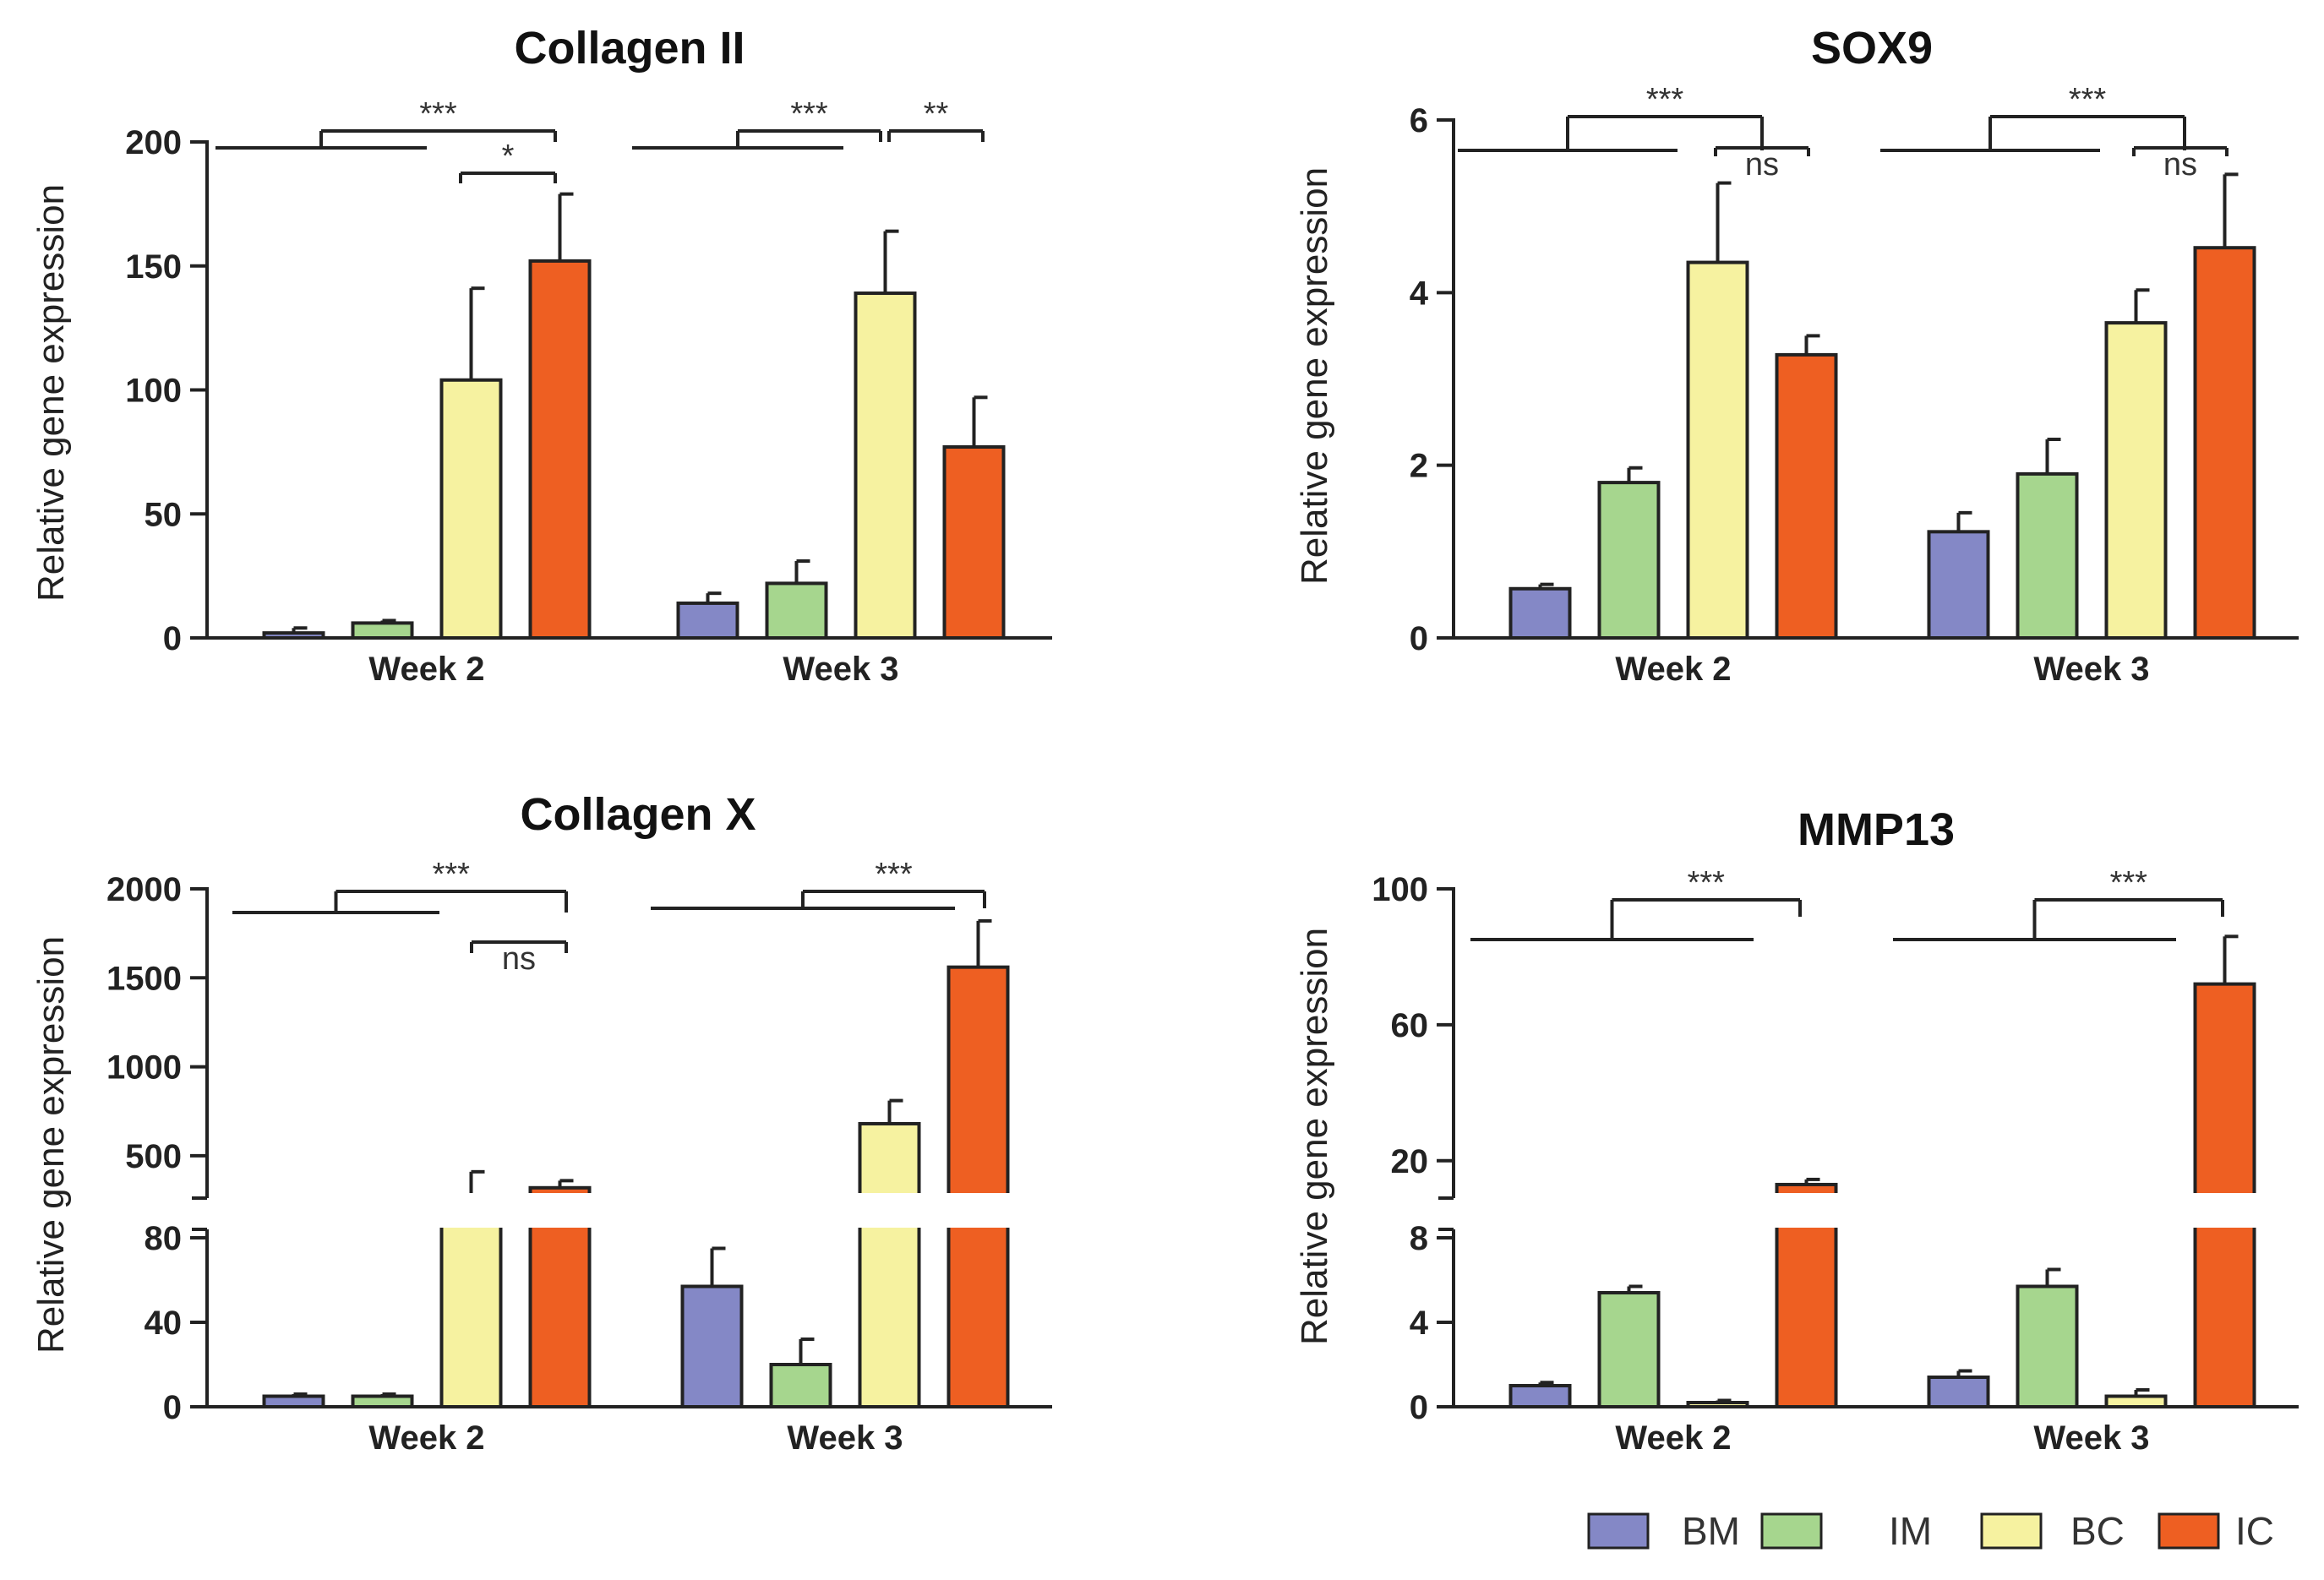 The image size is (2324, 1580). I want to click on y-tick-label: 2000, so click(144, 889).